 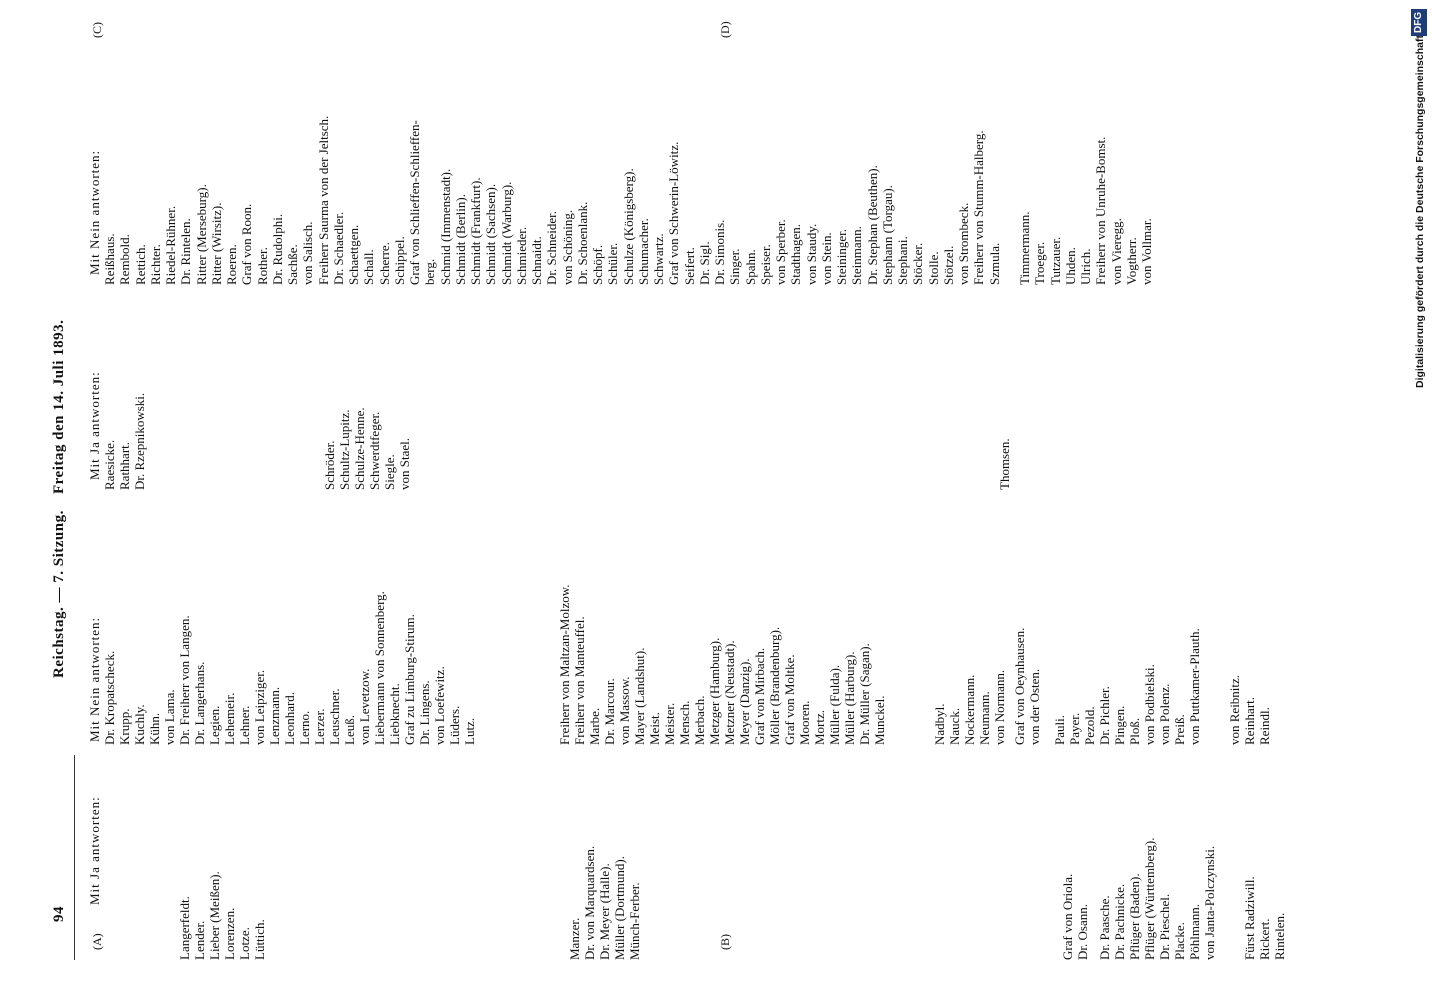 I want to click on member-name: Spahn., so click(x=750, y=267).